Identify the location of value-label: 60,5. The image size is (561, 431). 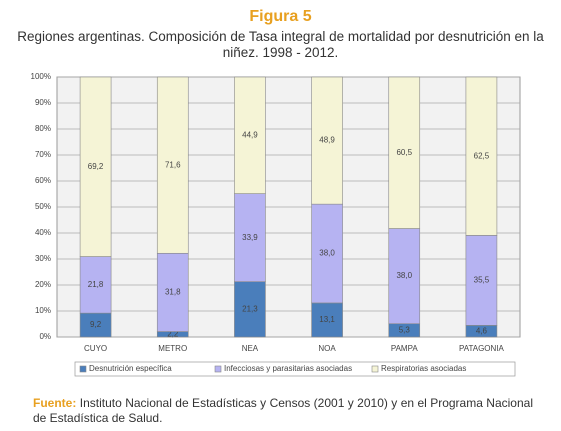
(404, 152).